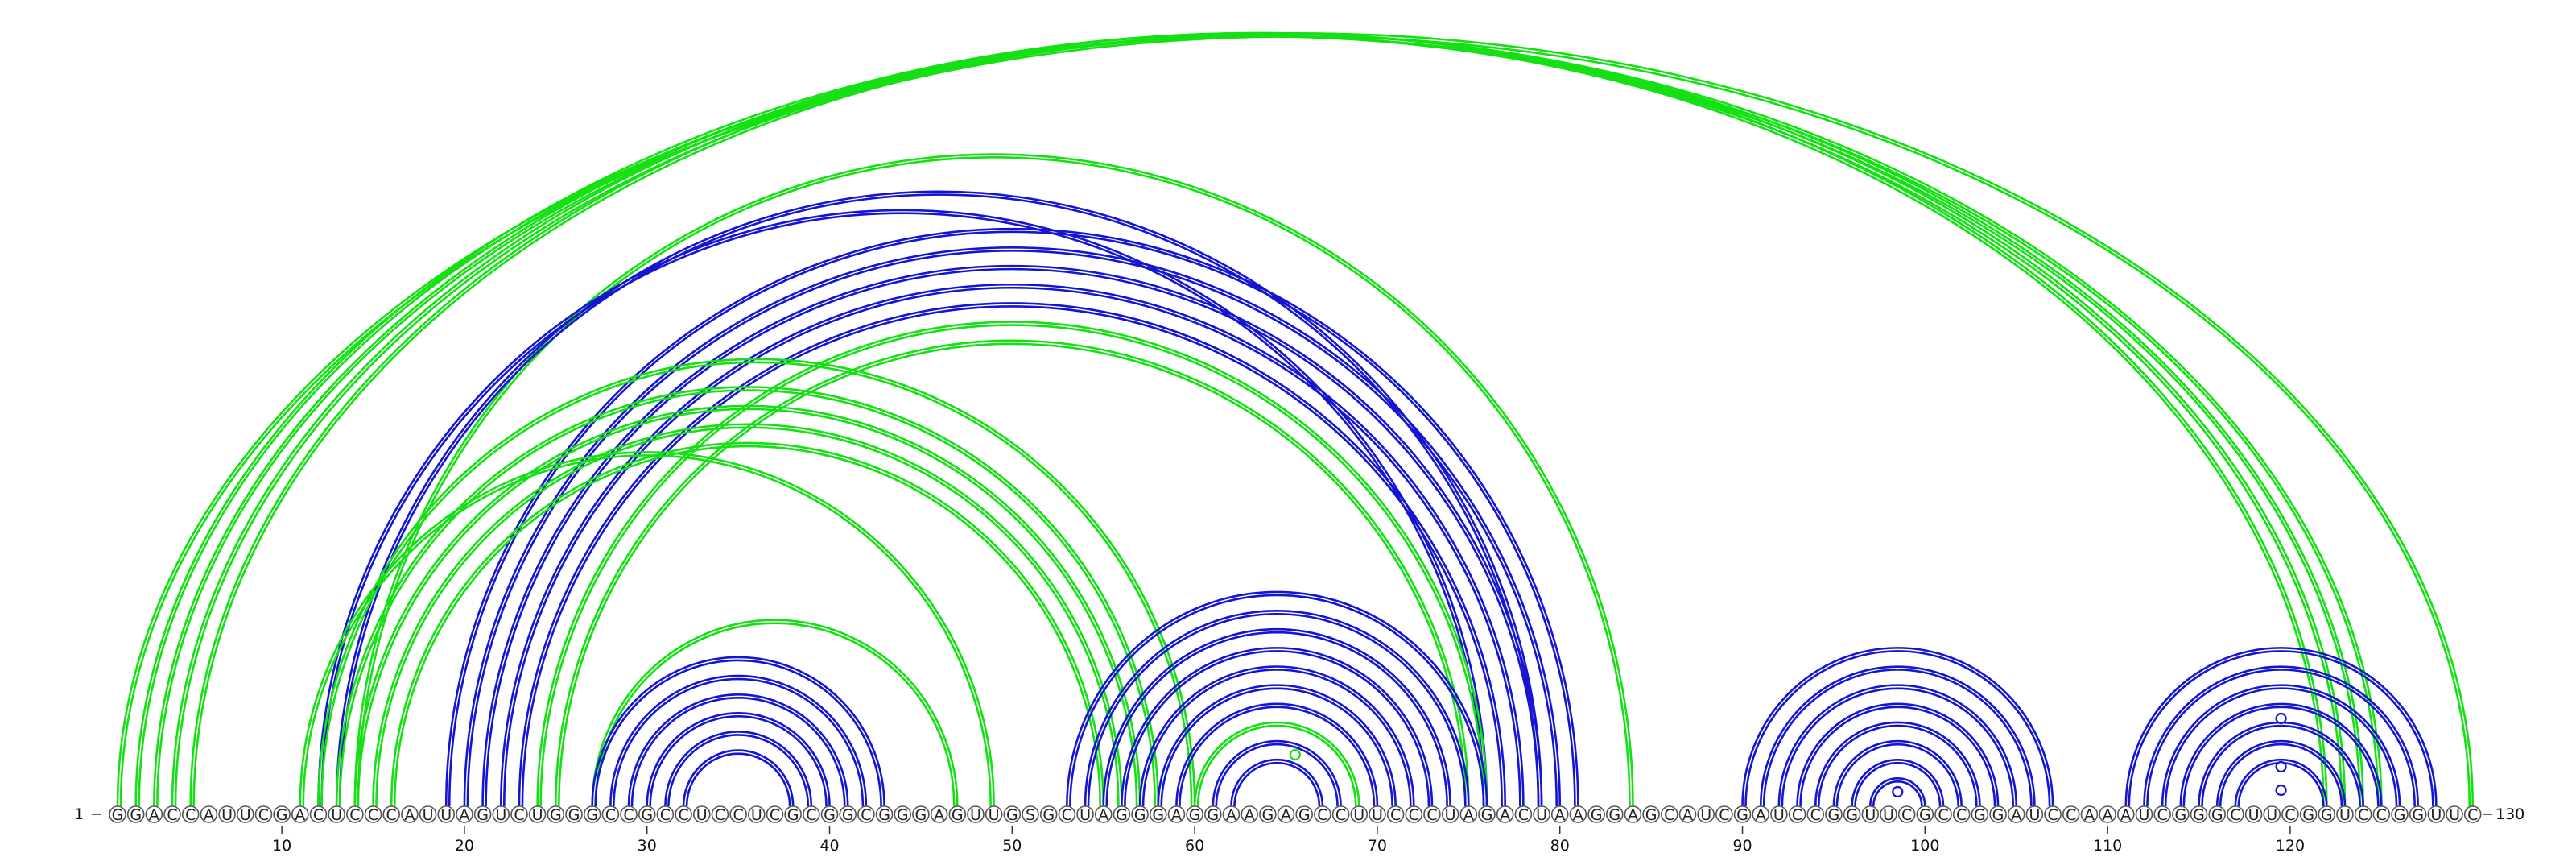  What do you see at coordinates (1924, 846) in the screenshot?
I see `tick-label: 100` at bounding box center [1924, 846].